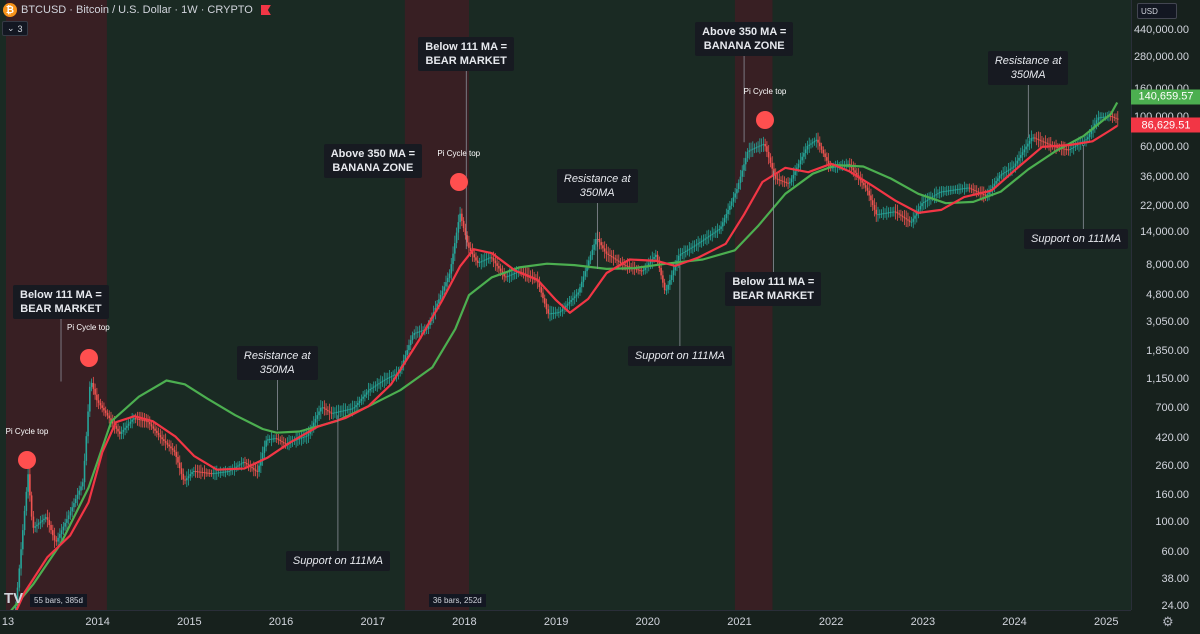  Describe the element at coordinates (265, 10) in the screenshot. I see `flag-icon` at that location.